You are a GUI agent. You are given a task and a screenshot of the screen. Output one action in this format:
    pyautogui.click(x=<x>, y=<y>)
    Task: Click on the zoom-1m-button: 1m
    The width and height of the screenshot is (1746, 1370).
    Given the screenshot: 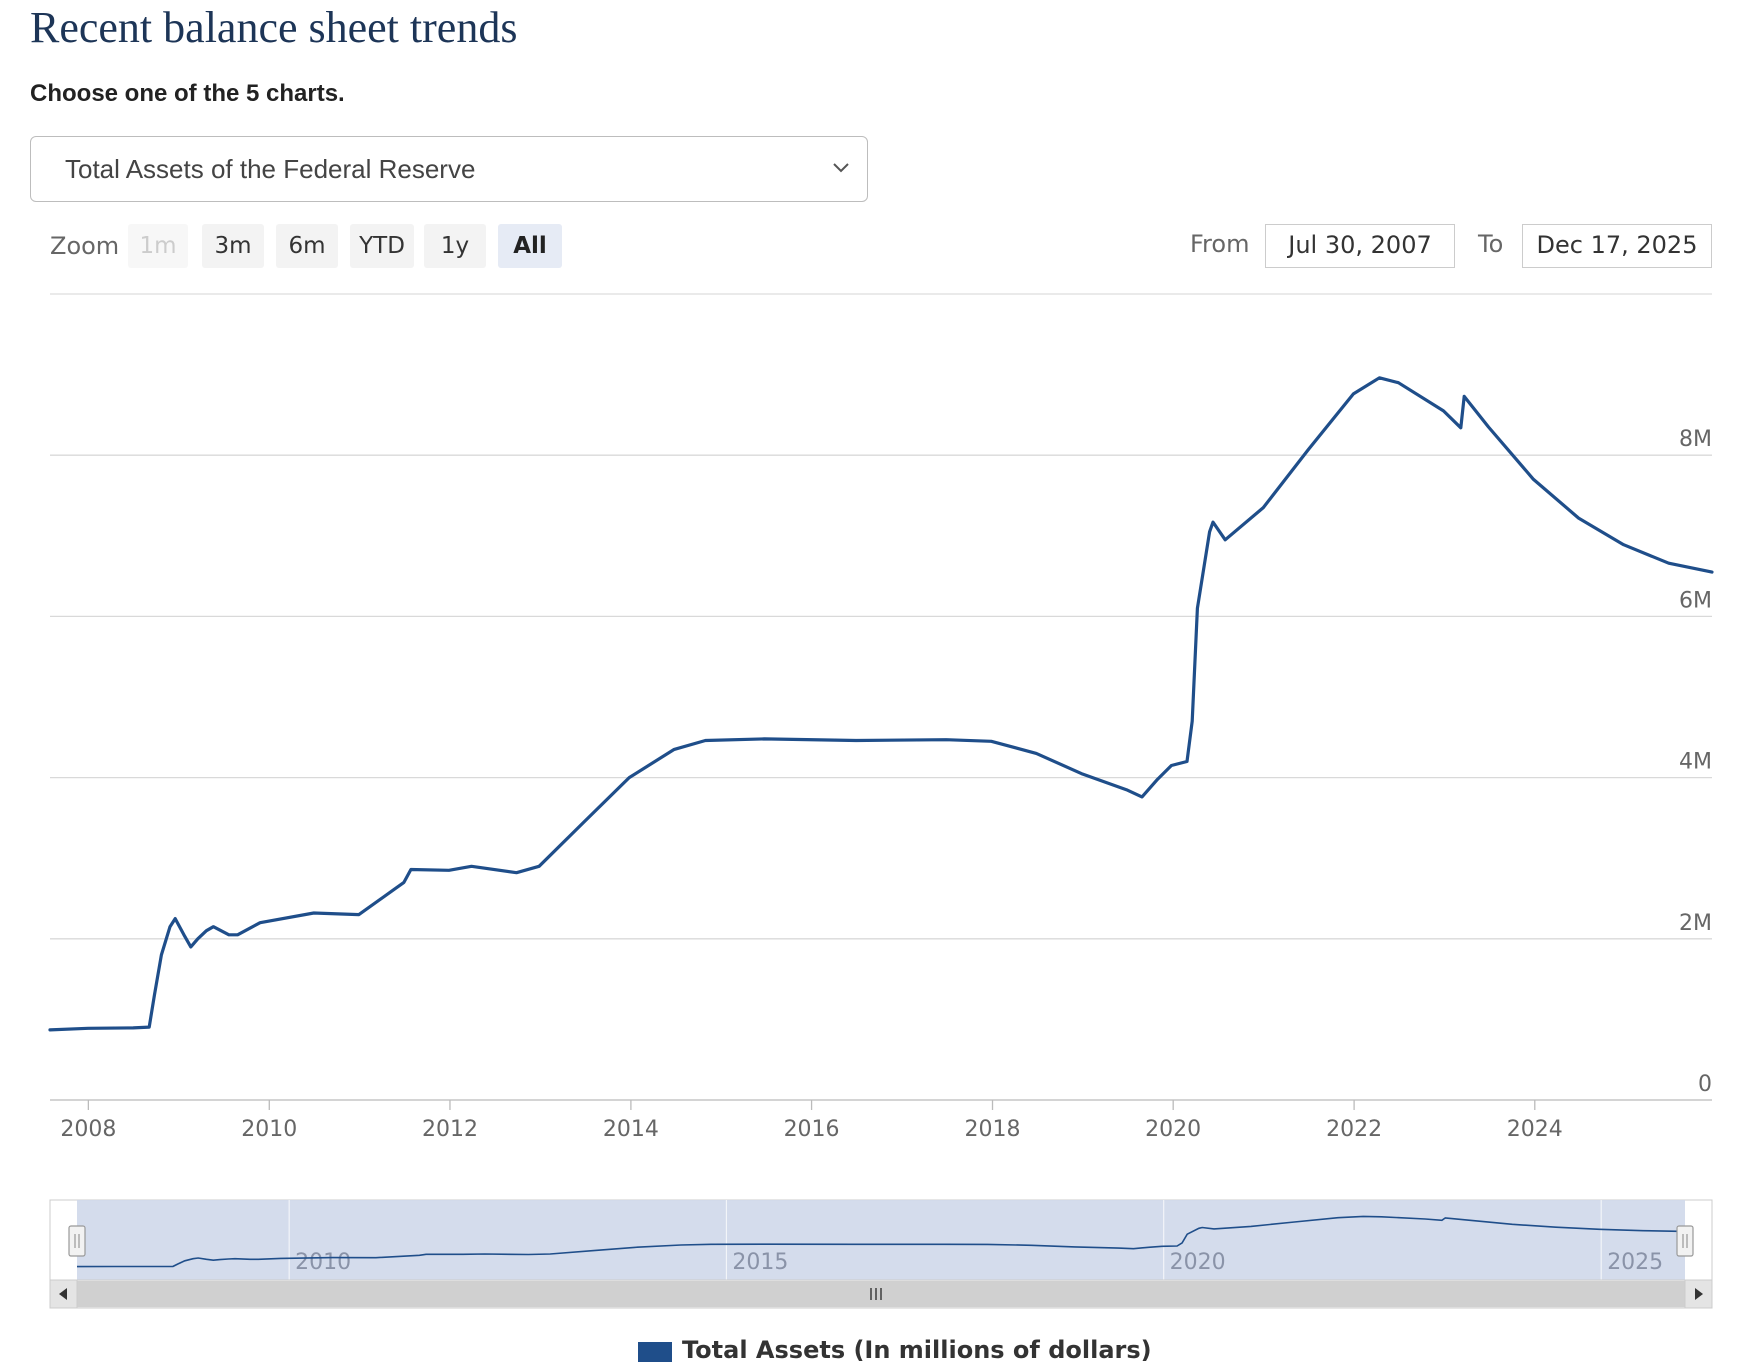 What is the action you would take?
    pyautogui.click(x=158, y=246)
    